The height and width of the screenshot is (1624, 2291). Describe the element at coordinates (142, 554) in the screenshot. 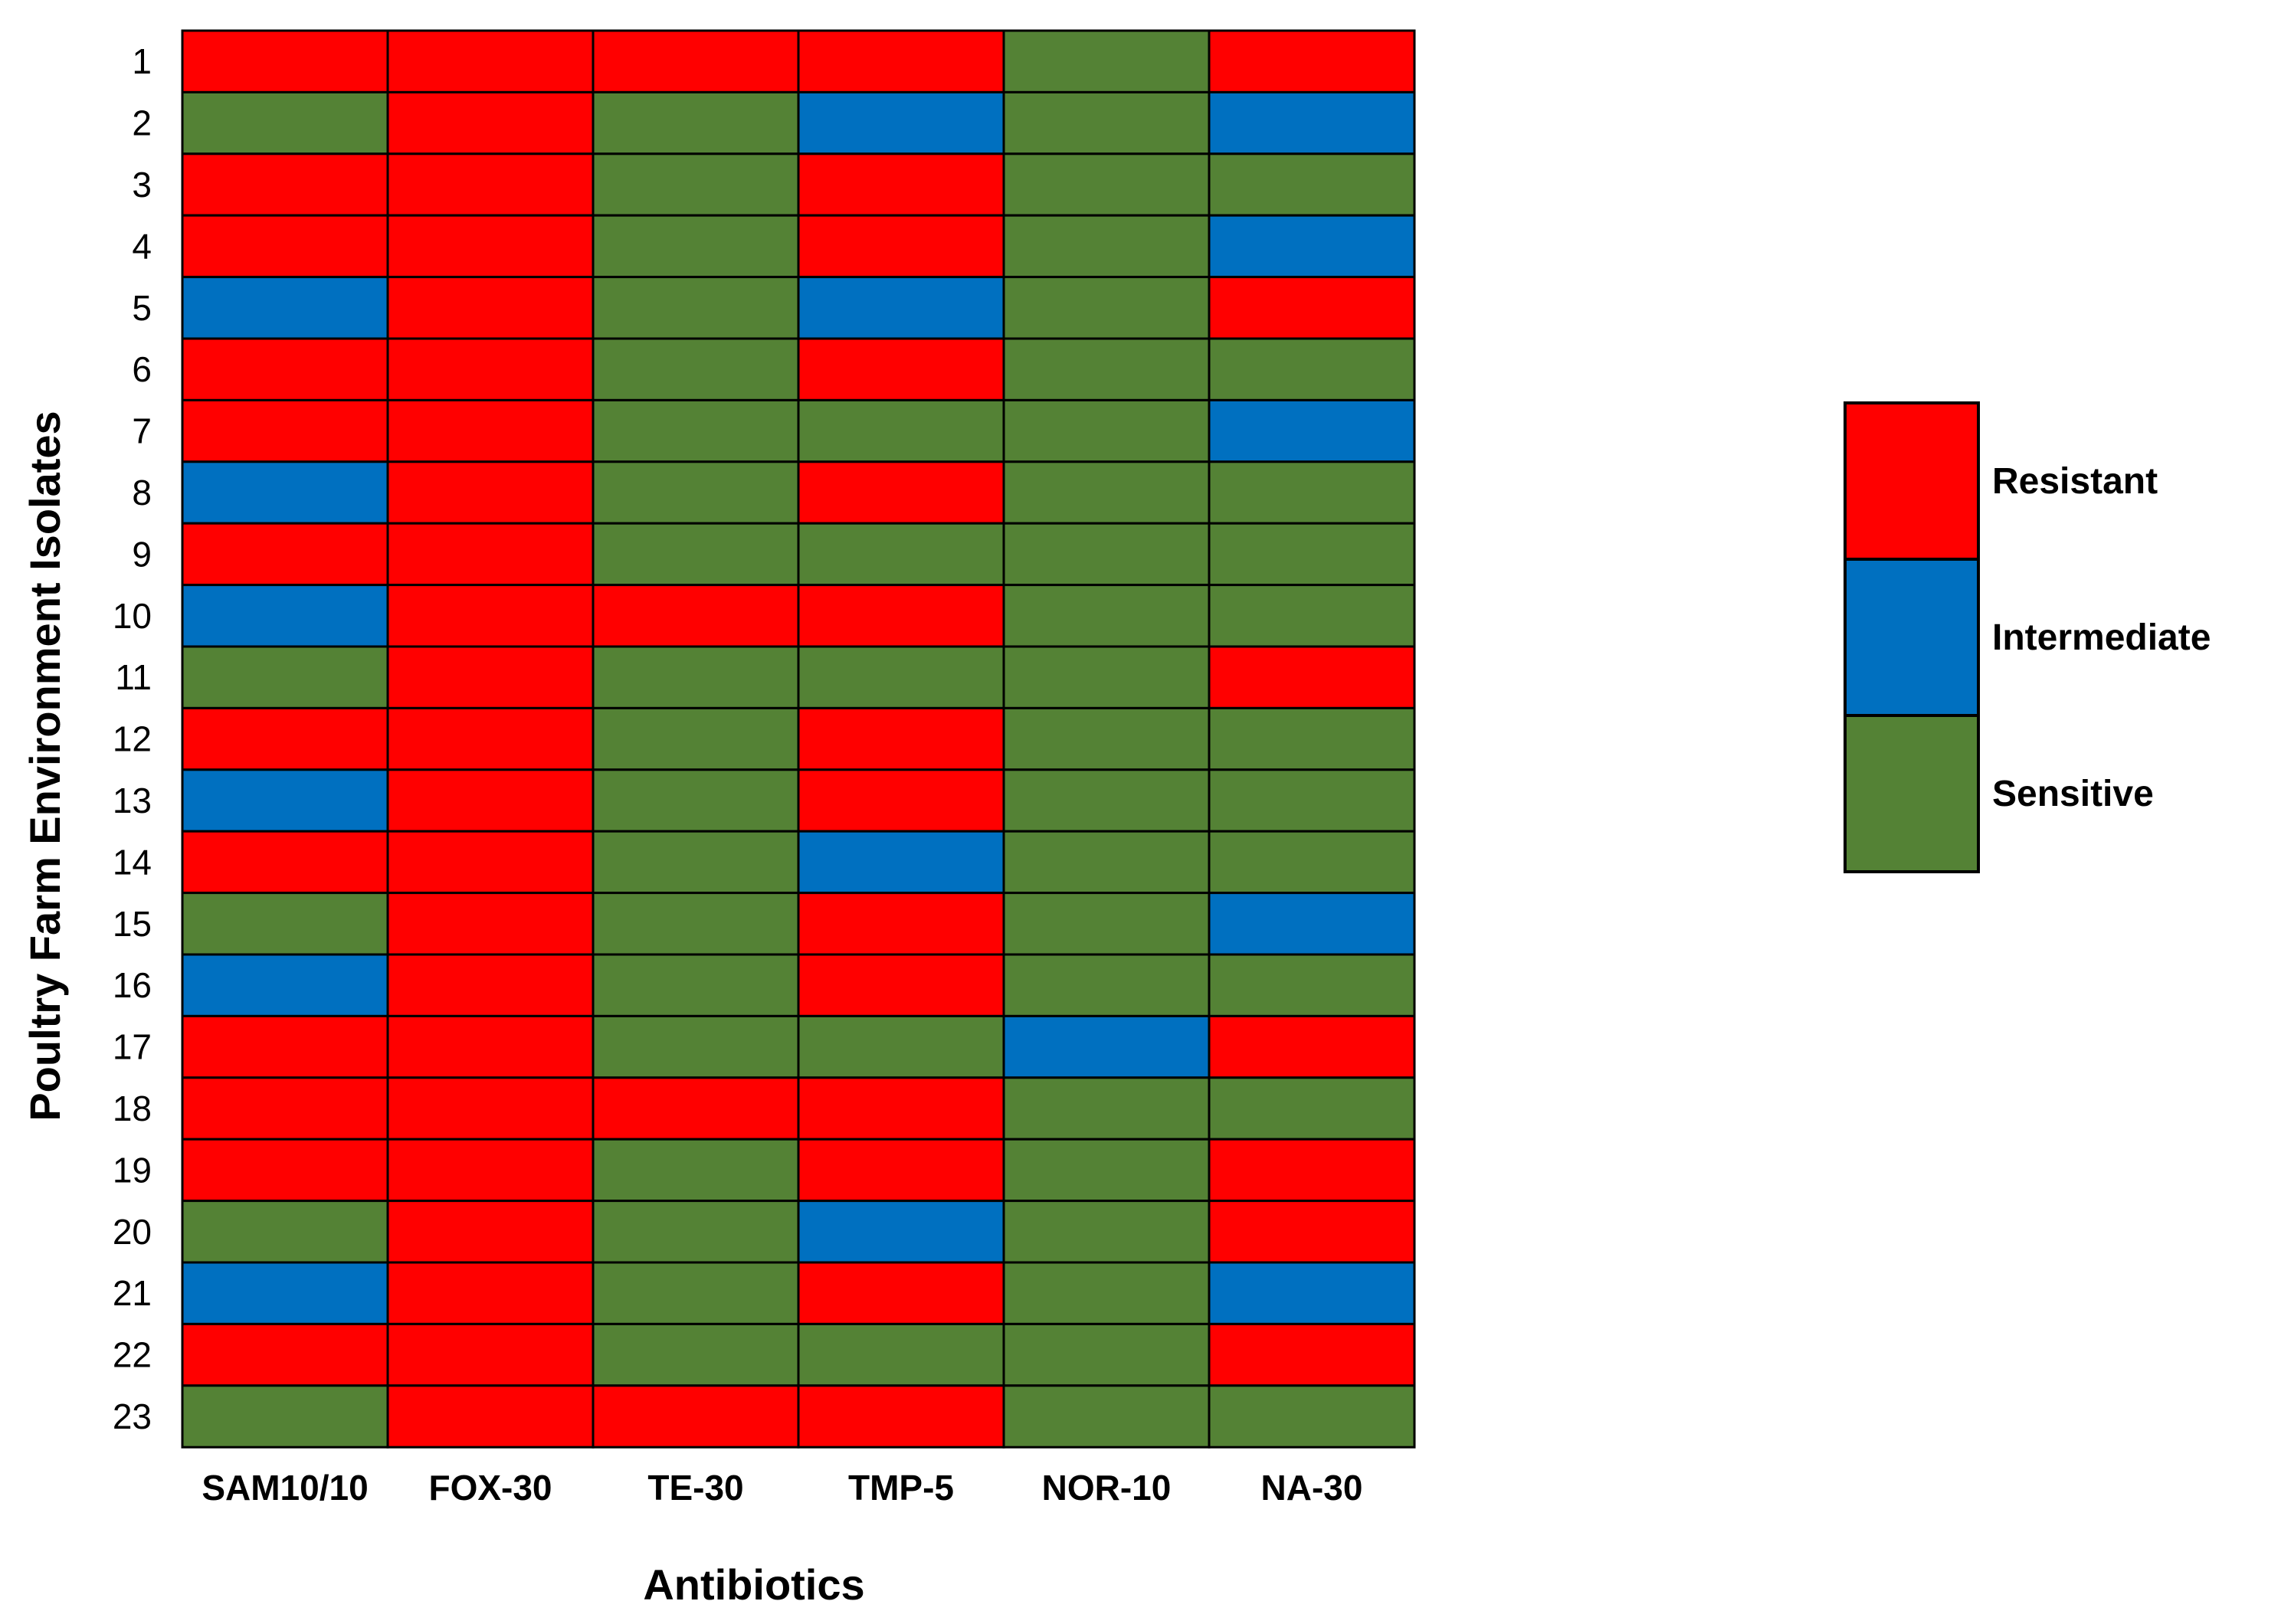

I see `row-tick-label: 9` at that location.